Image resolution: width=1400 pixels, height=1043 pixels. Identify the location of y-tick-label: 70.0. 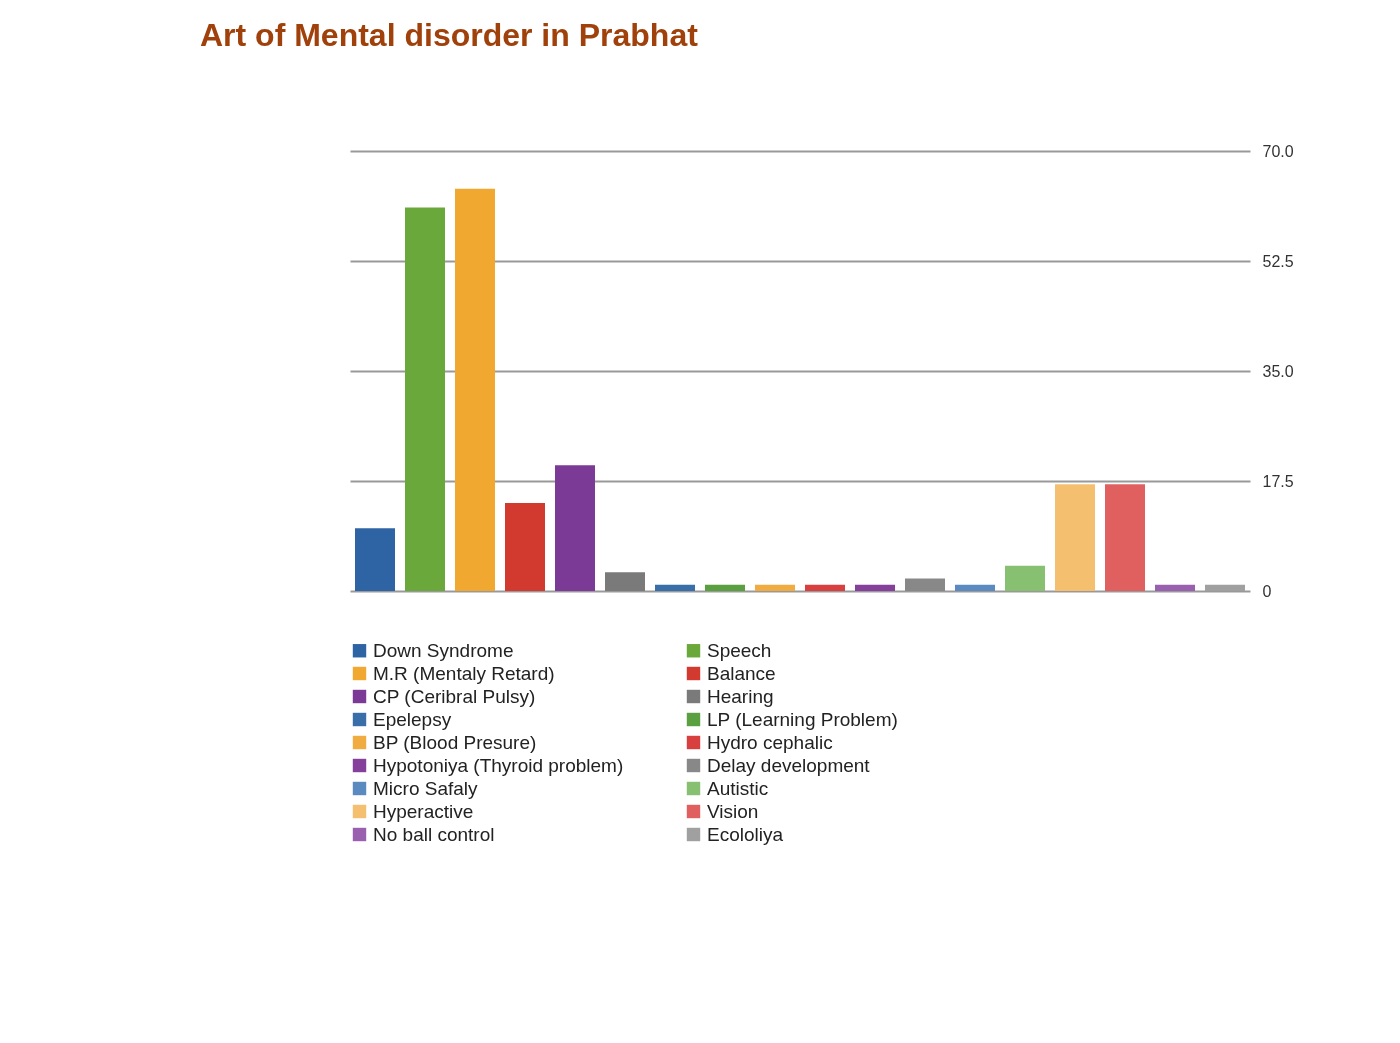
(1278, 151).